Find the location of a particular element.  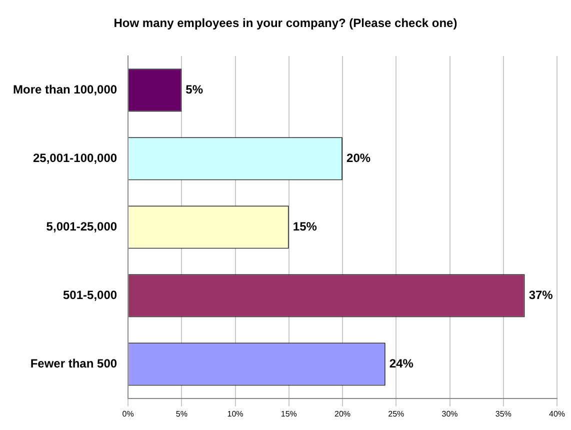

x-tick-label: 15% is located at coordinates (288, 413).